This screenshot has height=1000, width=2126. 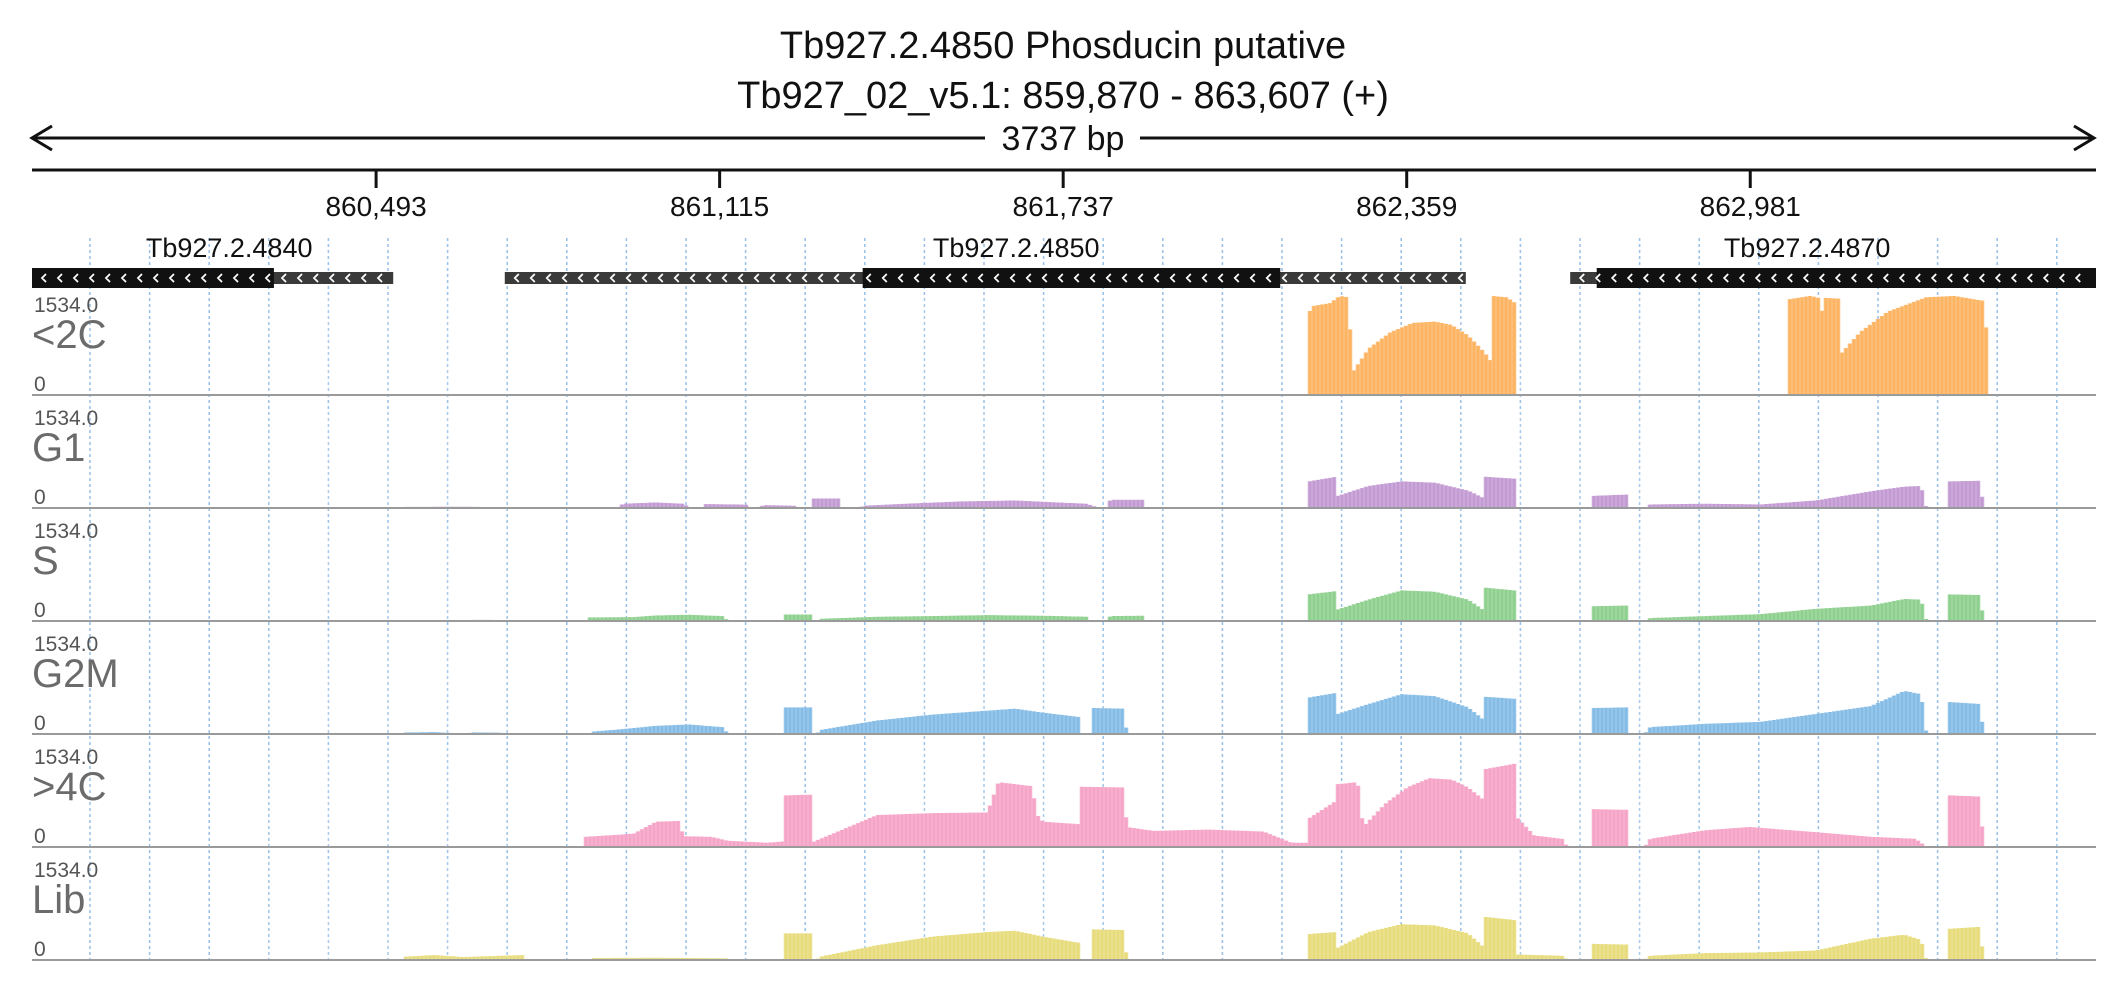 What do you see at coordinates (58, 448) in the screenshot?
I see `track-name: G1` at bounding box center [58, 448].